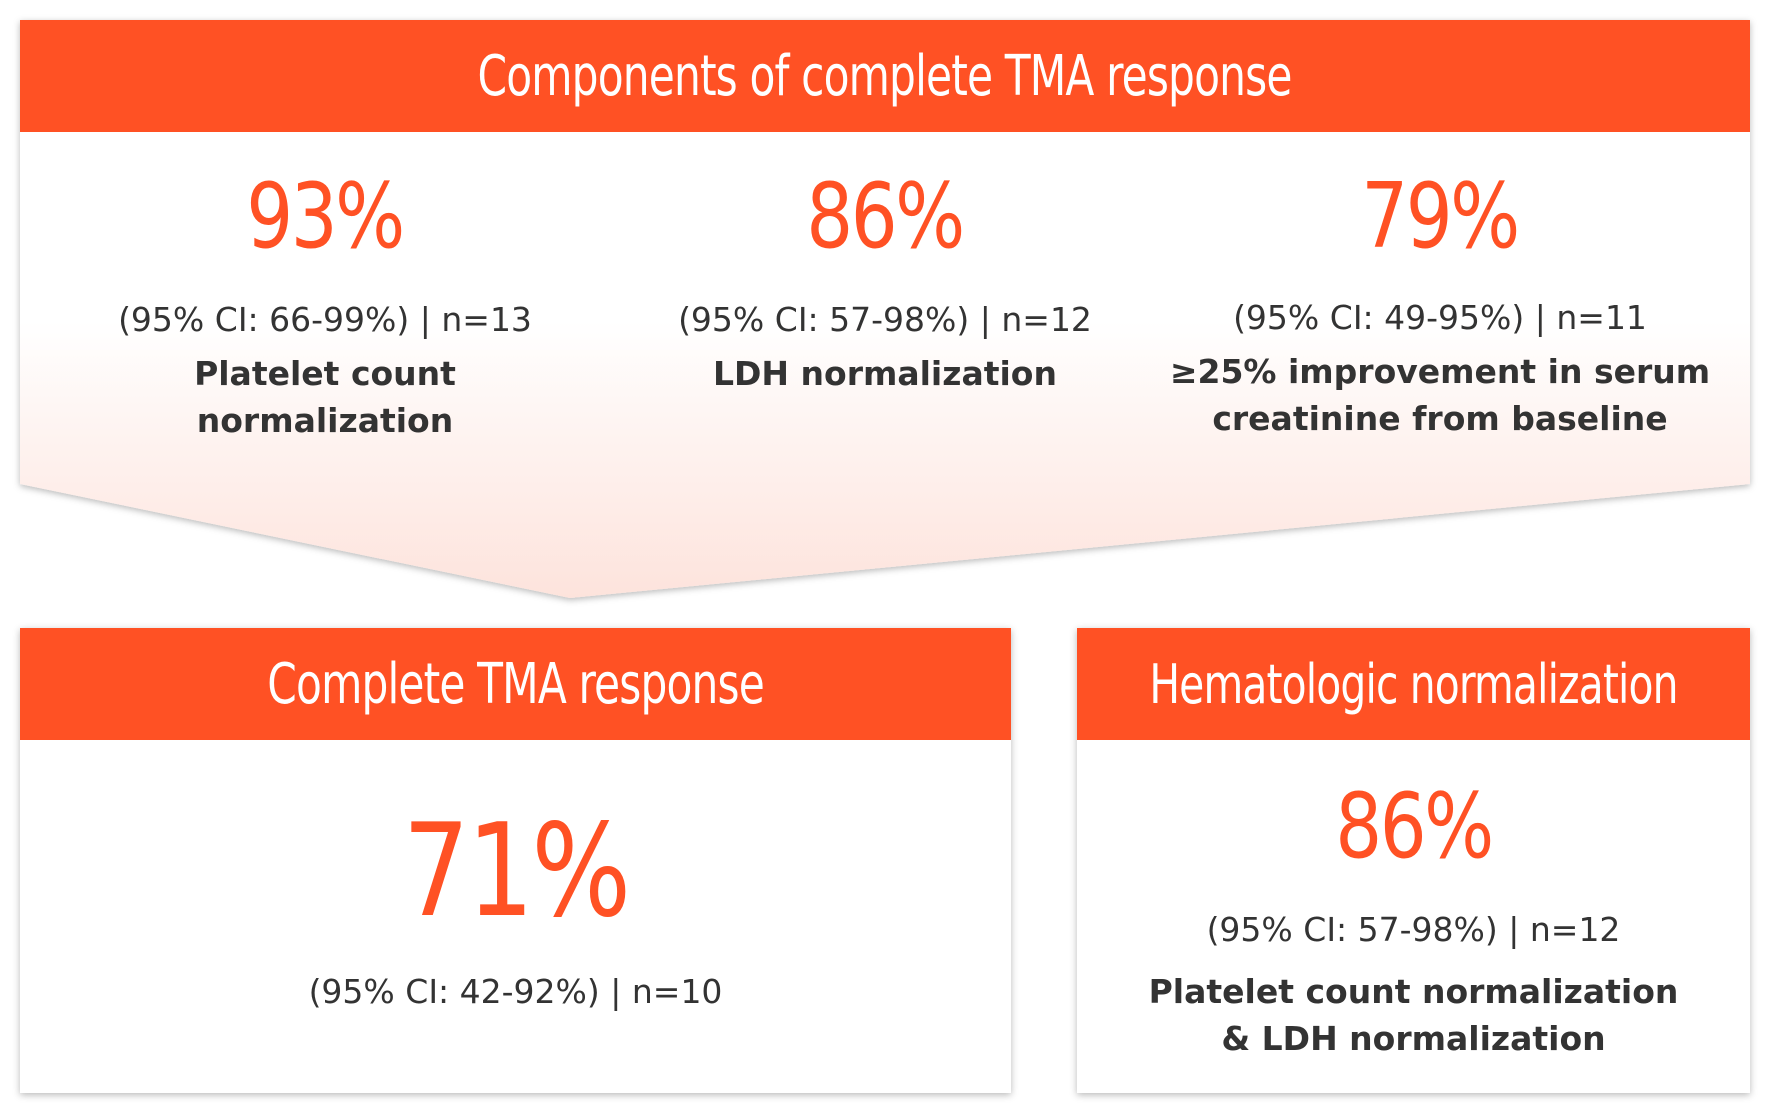  I want to click on component-label: LDH normalization, so click(885, 373).